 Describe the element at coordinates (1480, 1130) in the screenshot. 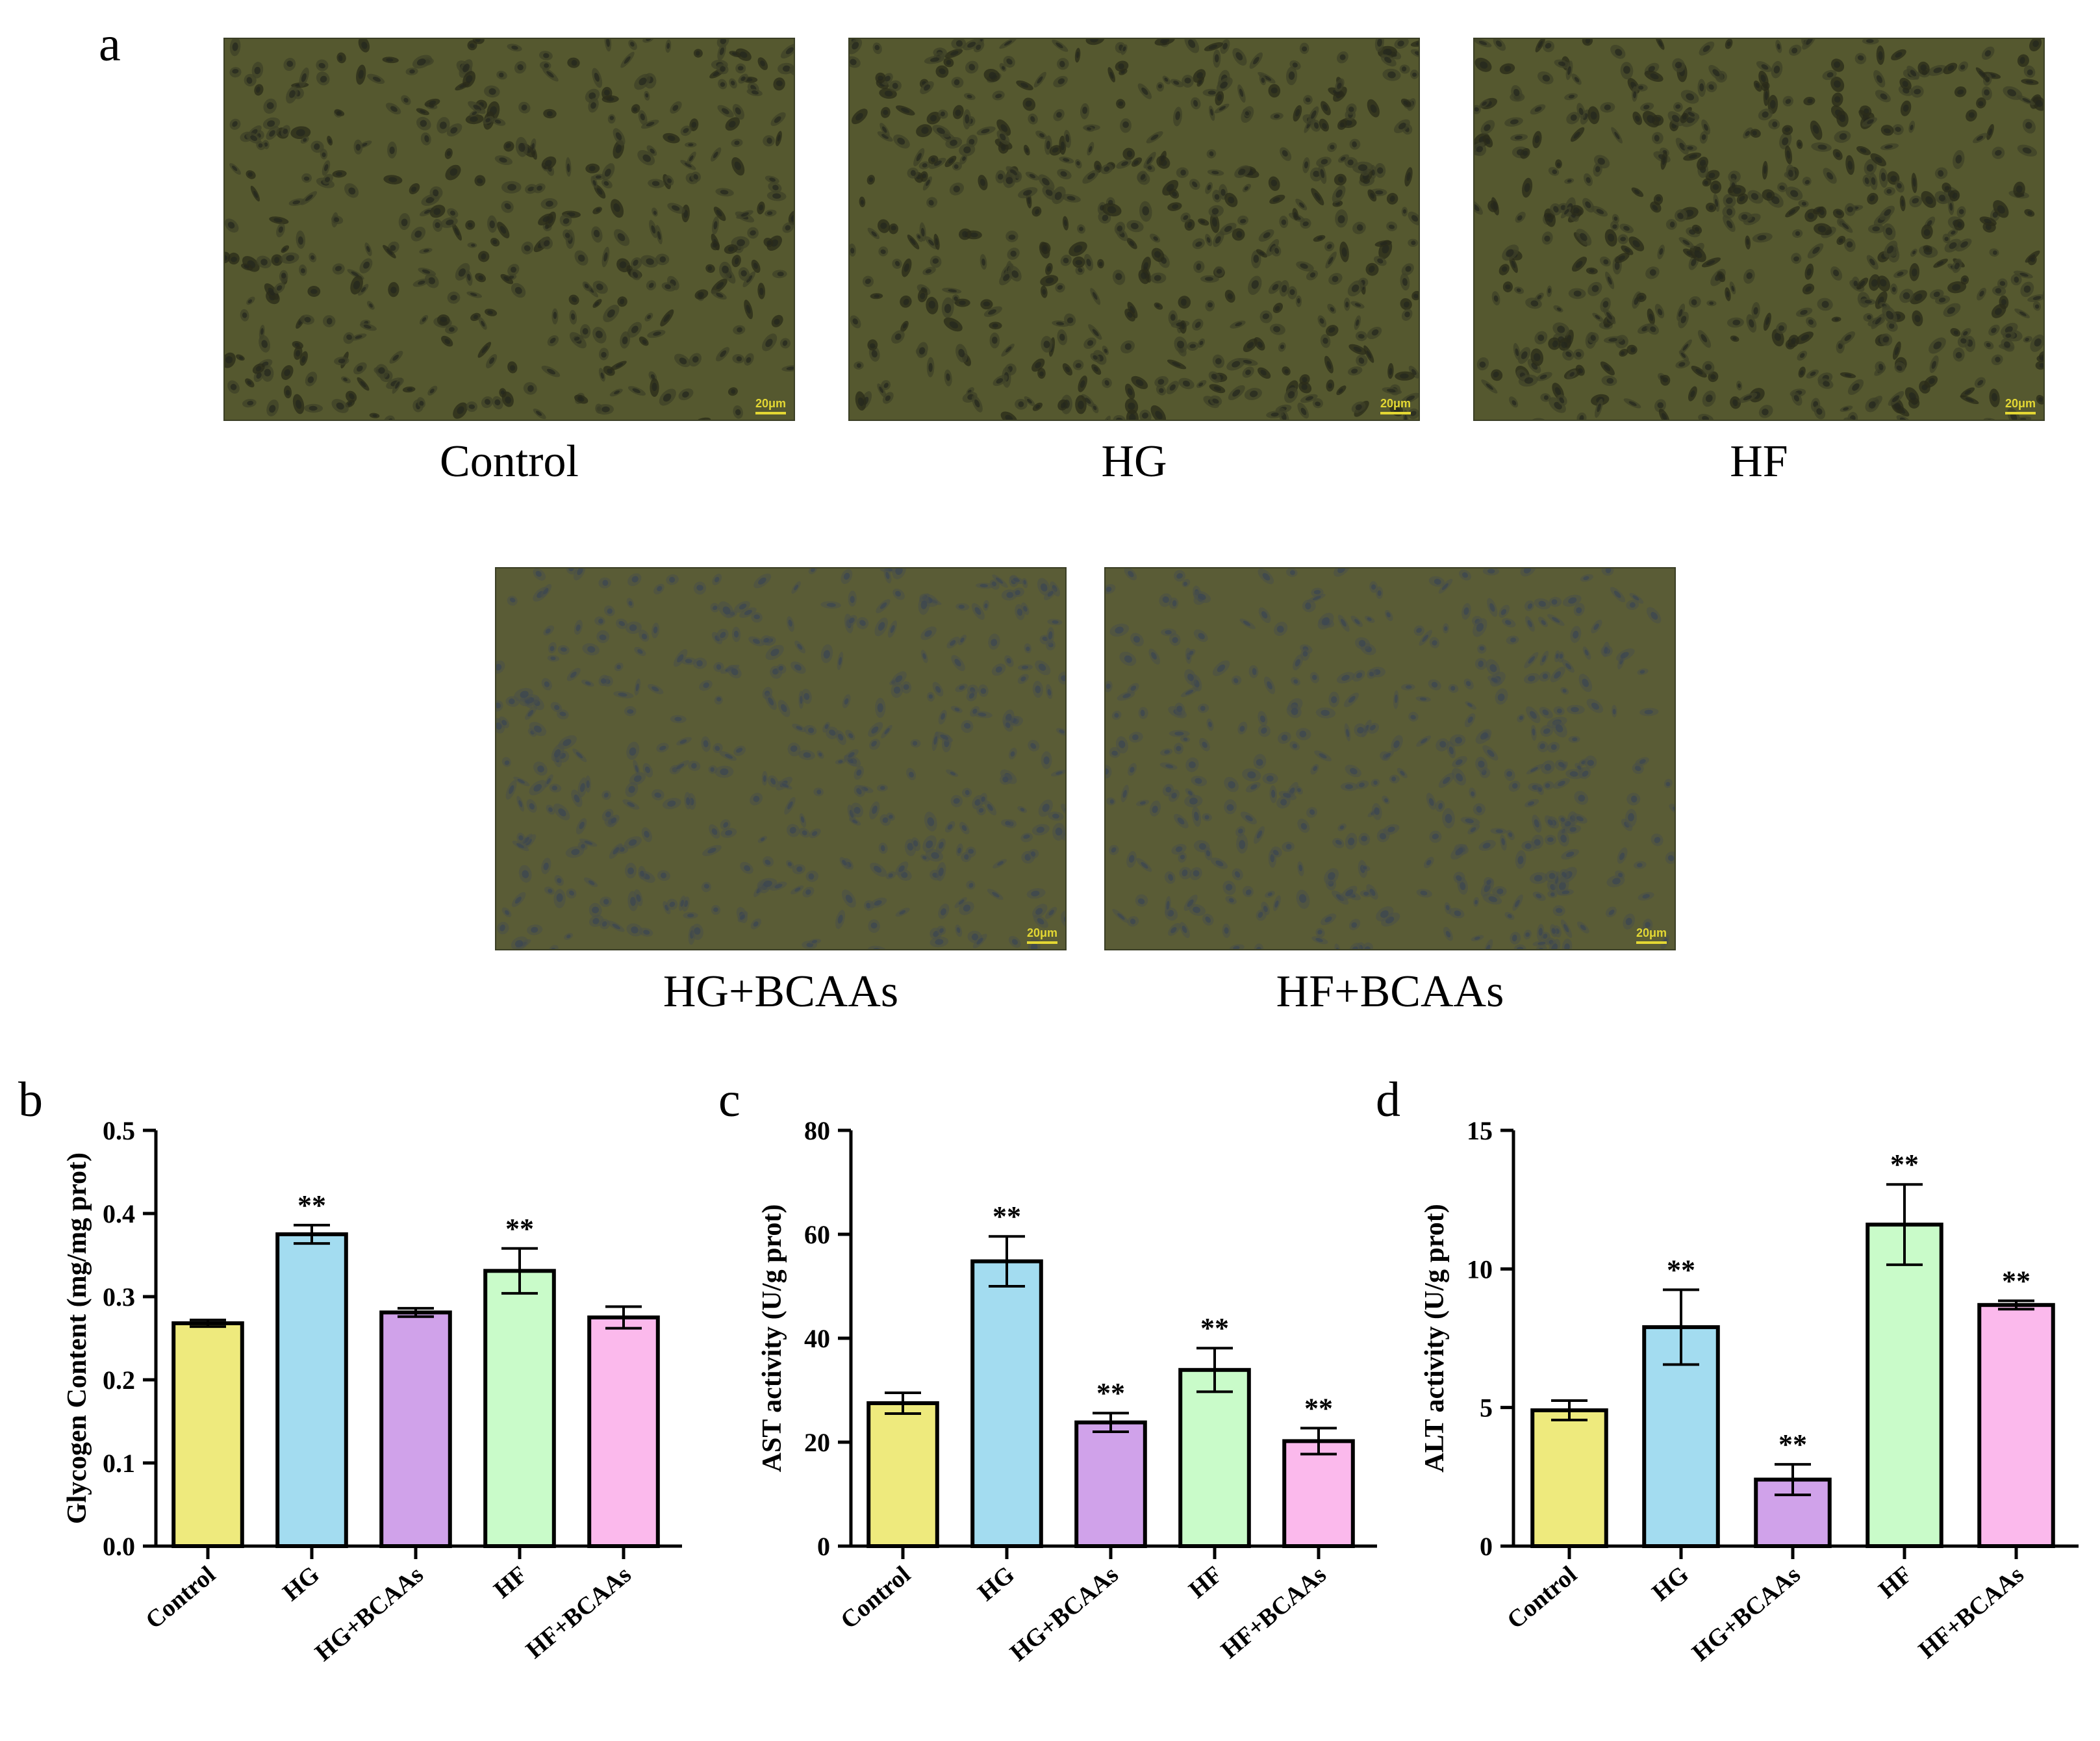

I see `y-tick-label: 15` at that location.